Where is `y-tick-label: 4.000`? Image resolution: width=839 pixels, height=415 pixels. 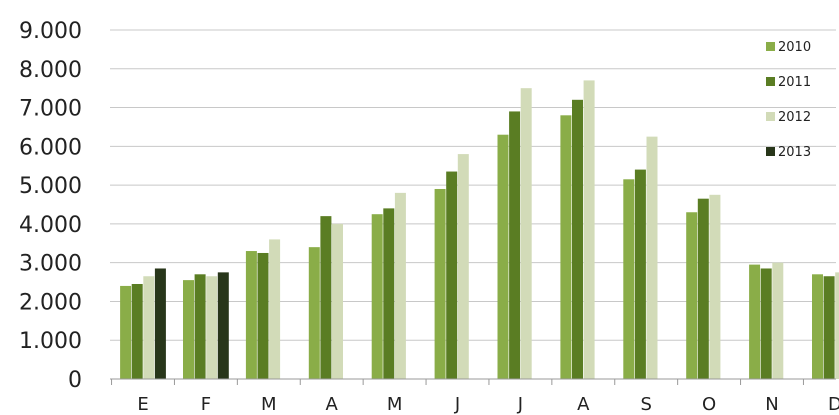
y-tick-label: 4.000 is located at coordinates (50, 225).